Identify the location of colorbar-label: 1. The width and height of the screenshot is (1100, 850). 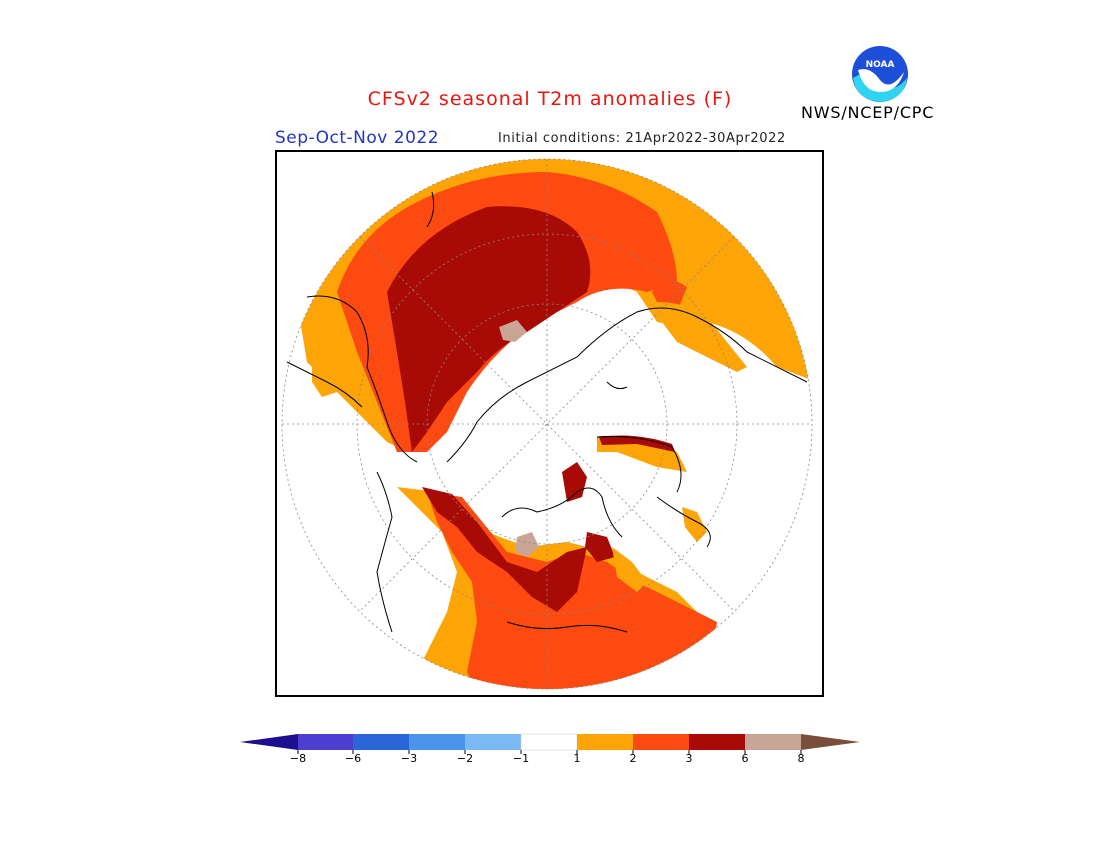
(577, 758).